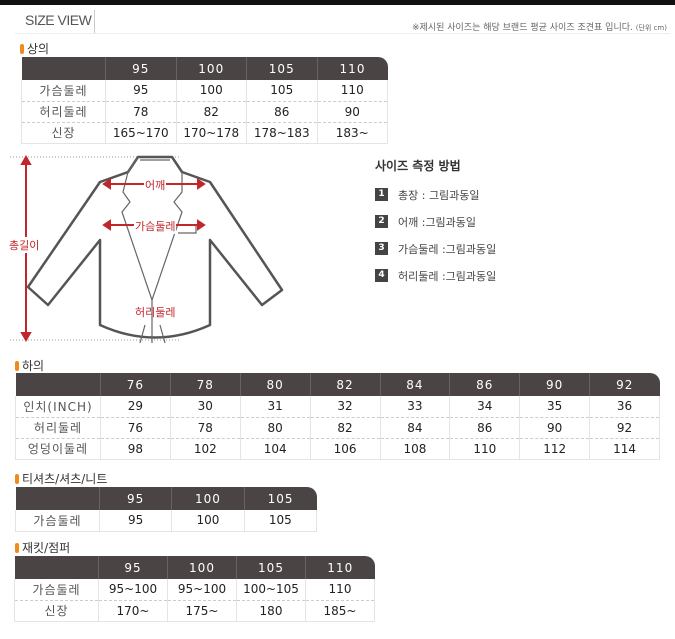 Image resolution: width=675 pixels, height=639 pixels. I want to click on row-label: 인치(INCH), so click(58, 407).